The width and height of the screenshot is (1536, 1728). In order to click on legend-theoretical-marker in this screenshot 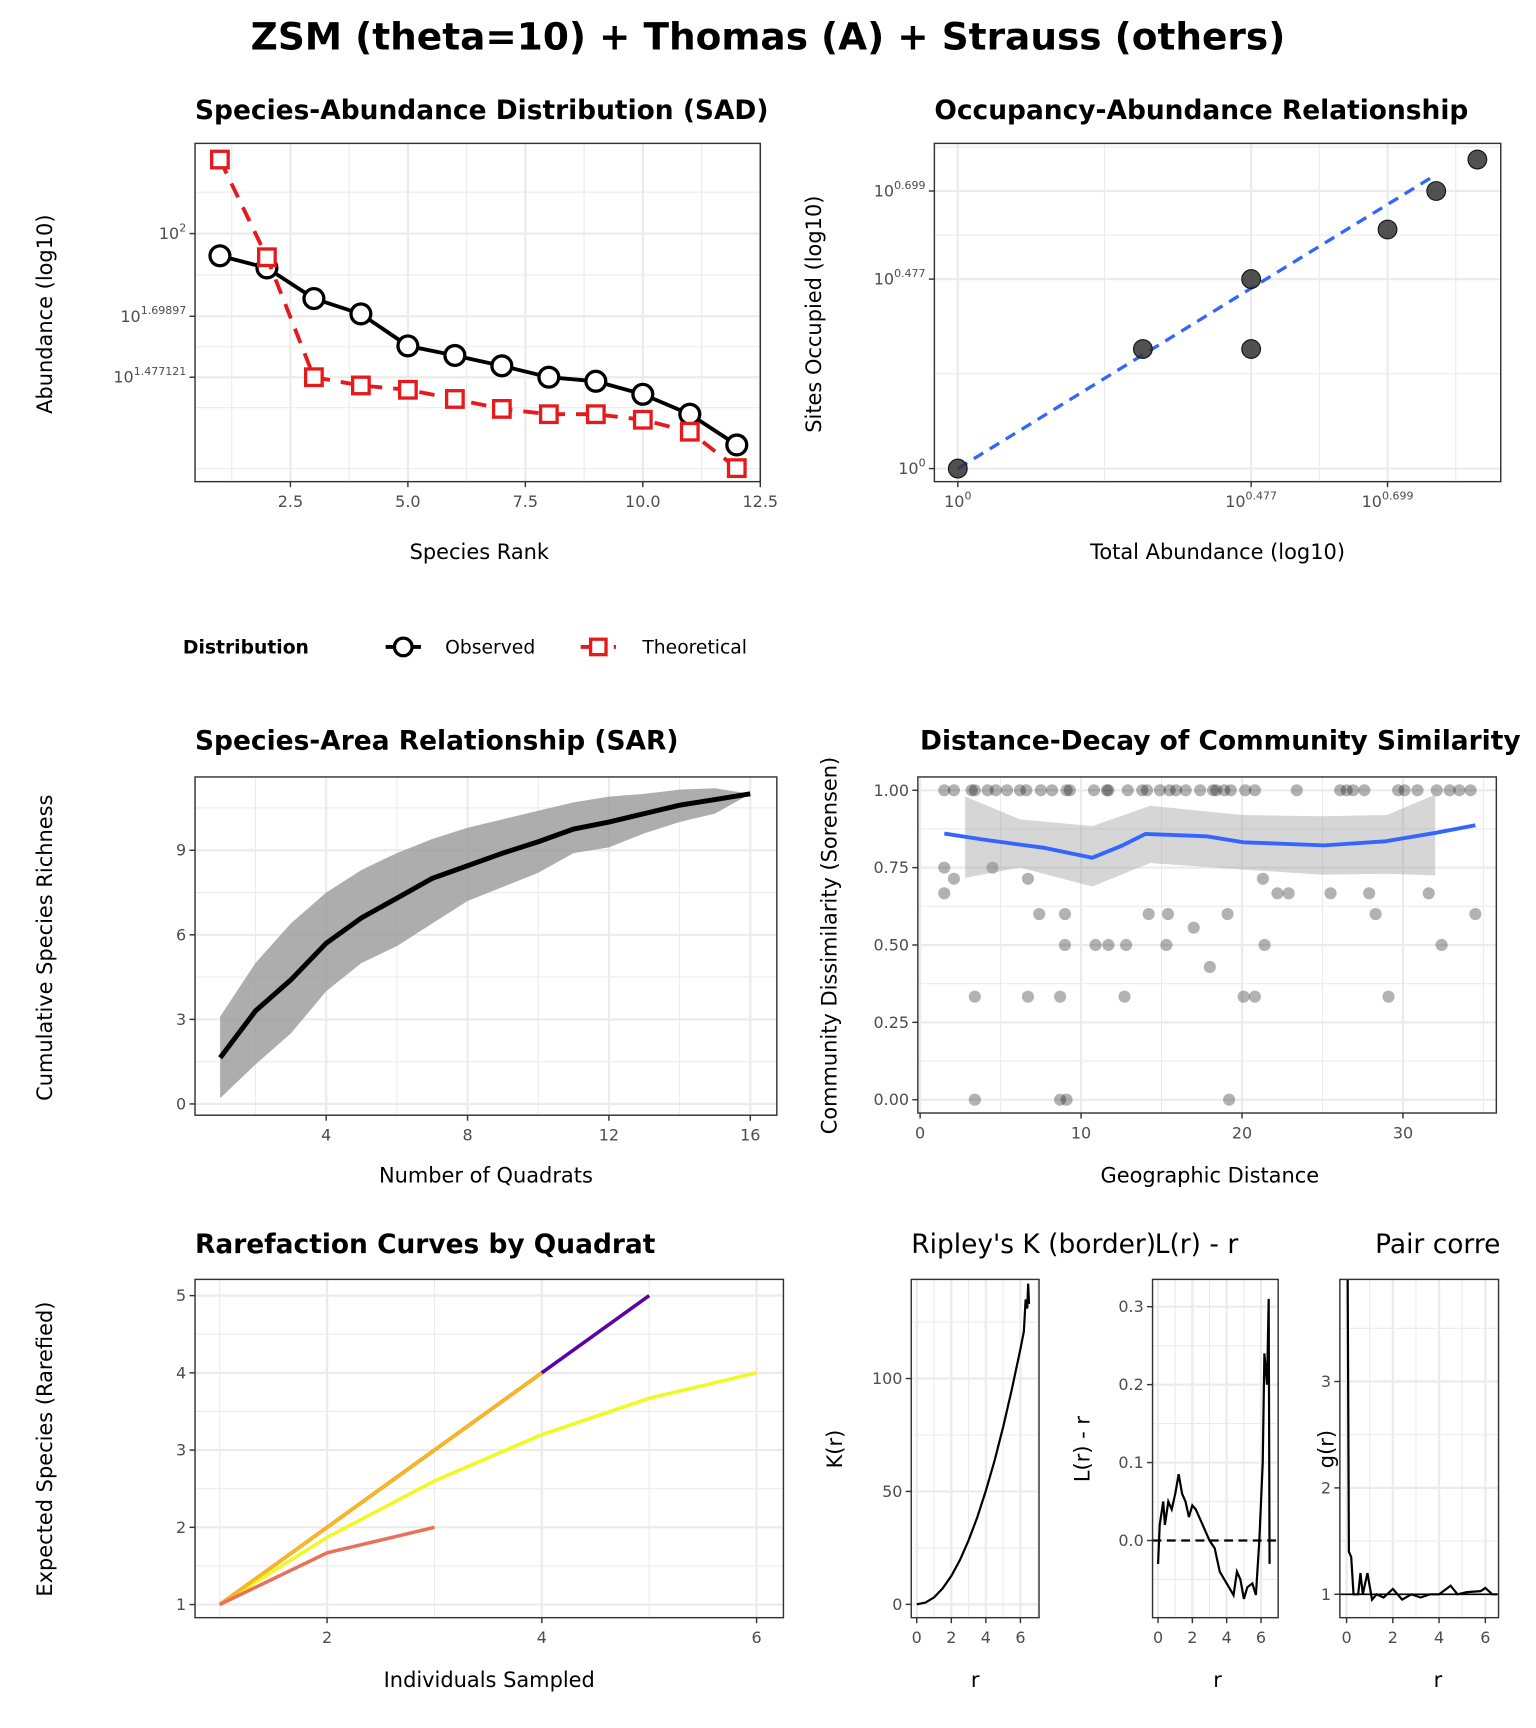, I will do `click(598, 647)`.